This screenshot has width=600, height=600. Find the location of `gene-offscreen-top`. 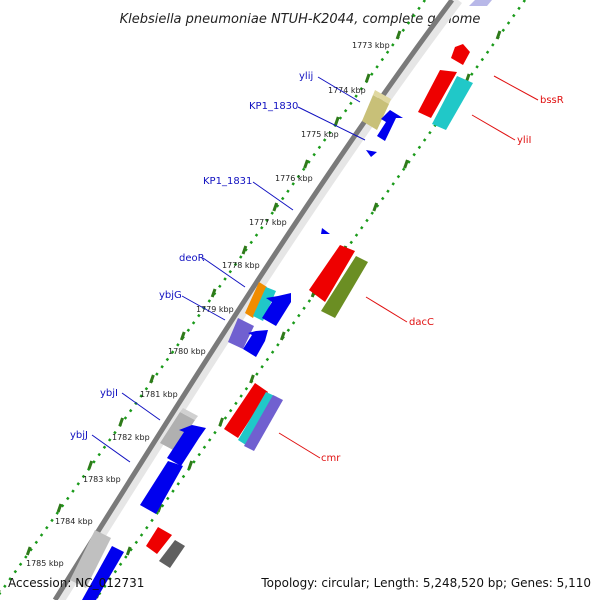

gene-offscreen-top is located at coordinates (480, 3).